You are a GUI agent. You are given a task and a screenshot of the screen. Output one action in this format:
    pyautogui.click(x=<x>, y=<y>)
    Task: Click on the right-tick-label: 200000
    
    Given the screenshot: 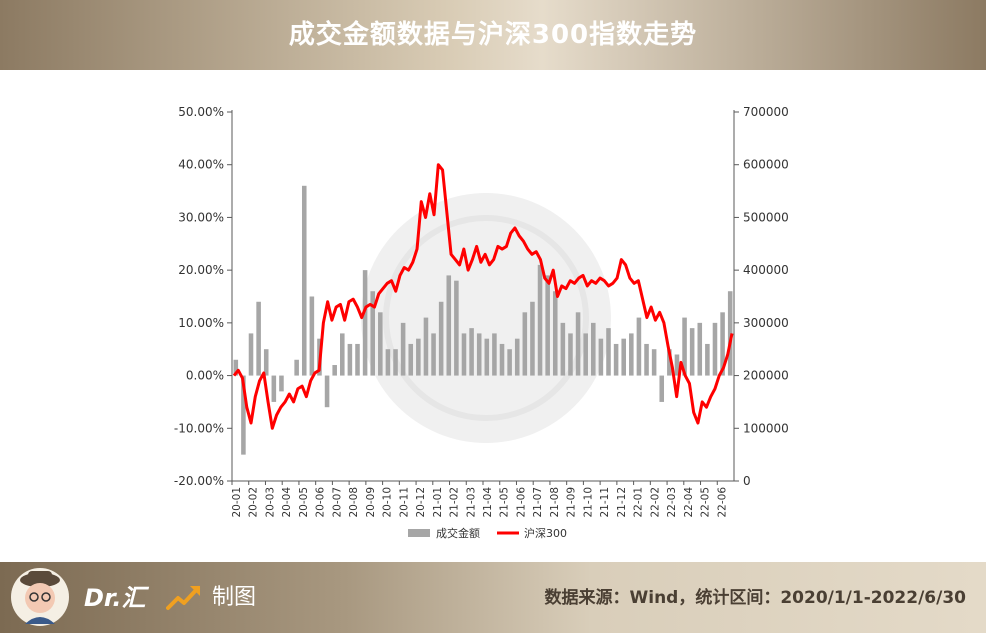 What is the action you would take?
    pyautogui.click(x=766, y=376)
    